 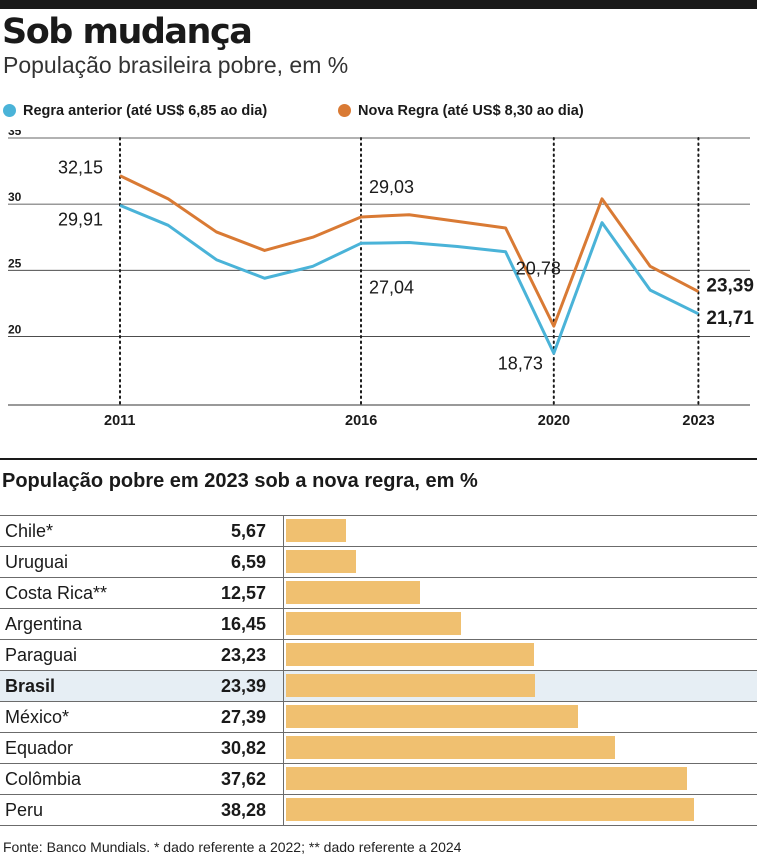 I want to click on bar-category-label: Argentina, so click(x=44, y=624).